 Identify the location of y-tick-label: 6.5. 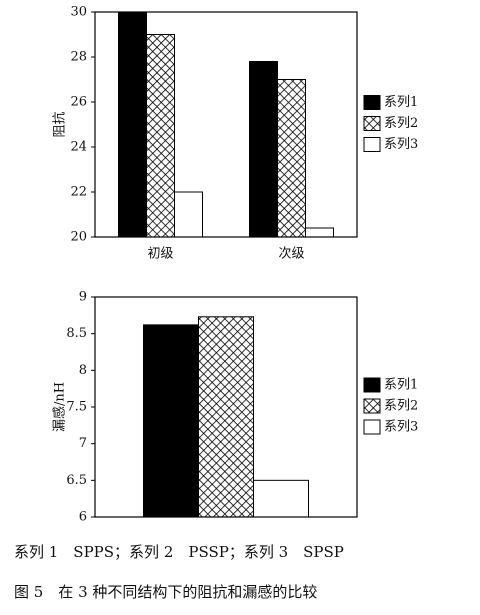
(76, 480).